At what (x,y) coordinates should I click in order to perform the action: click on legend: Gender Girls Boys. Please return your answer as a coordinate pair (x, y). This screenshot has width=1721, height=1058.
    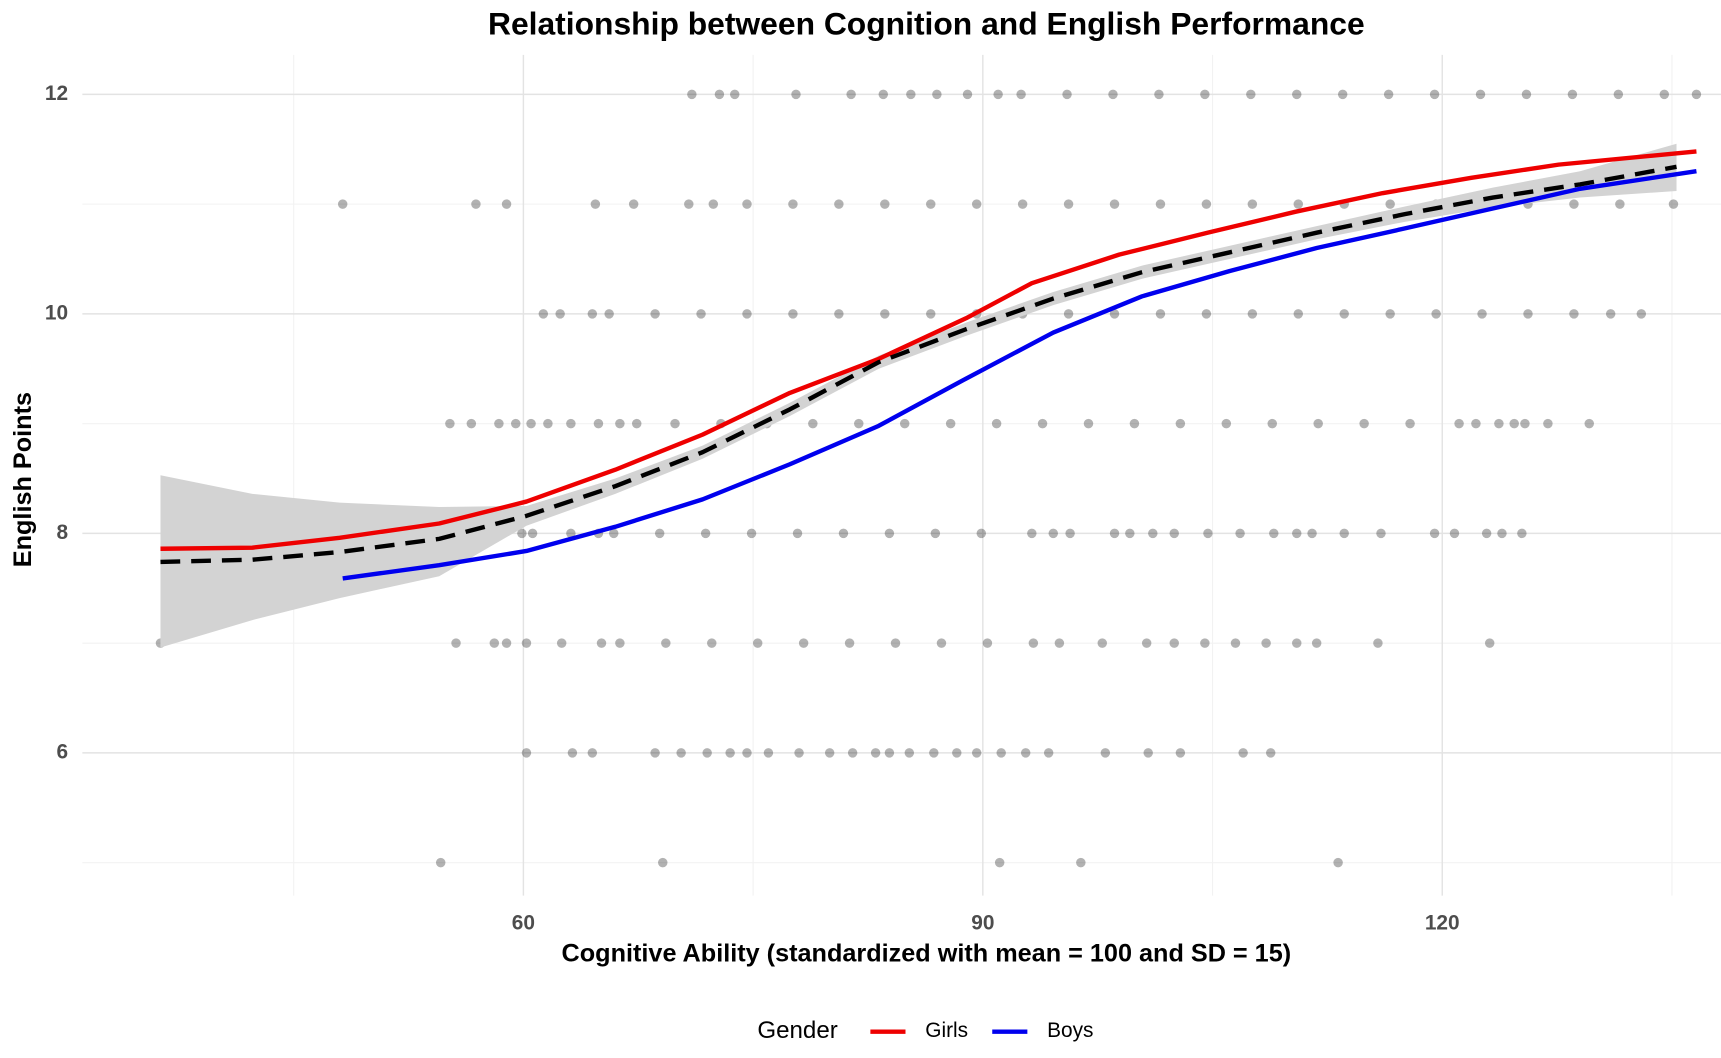
    Looking at the image, I should click on (925, 1030).